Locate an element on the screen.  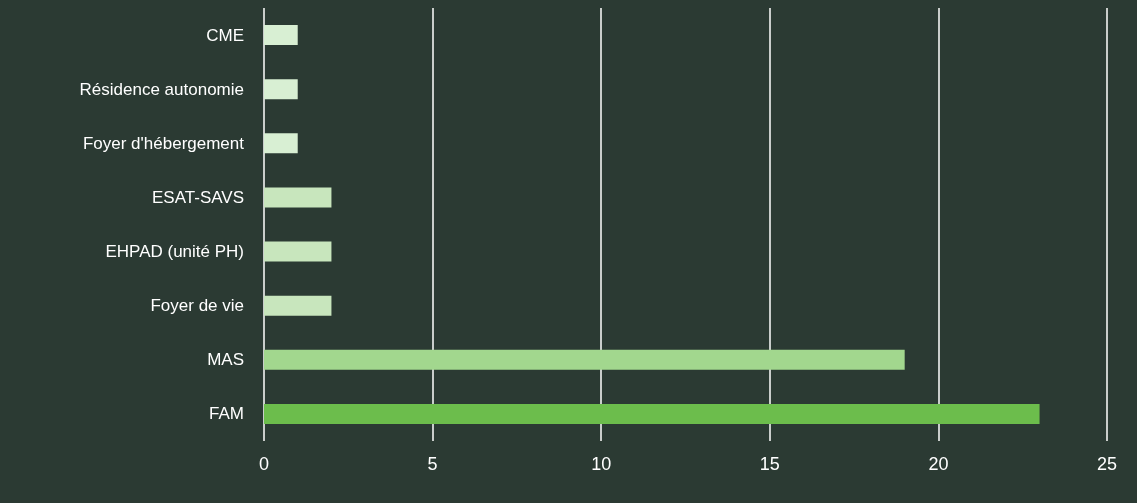
x-tick-label: 20 is located at coordinates (938, 464).